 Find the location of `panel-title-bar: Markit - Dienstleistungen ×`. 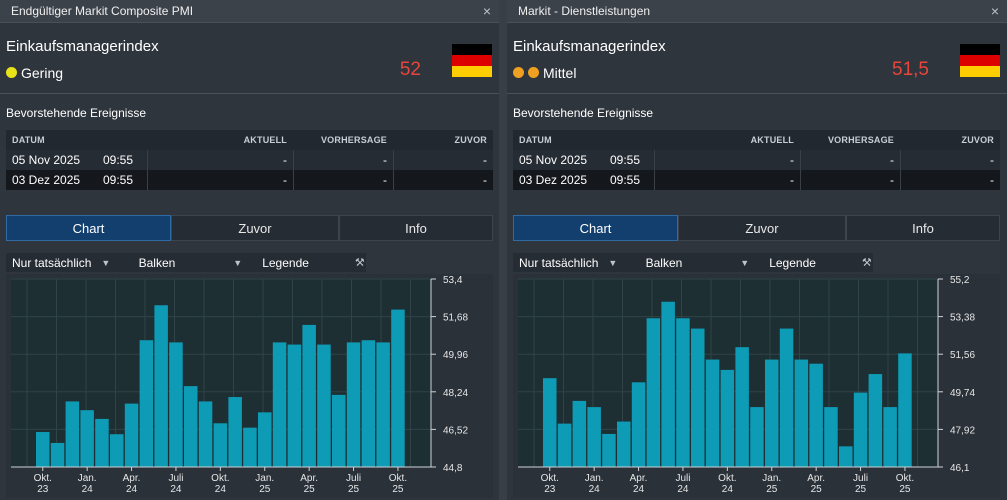

panel-title-bar: Markit - Dienstleistungen × is located at coordinates (757, 11).